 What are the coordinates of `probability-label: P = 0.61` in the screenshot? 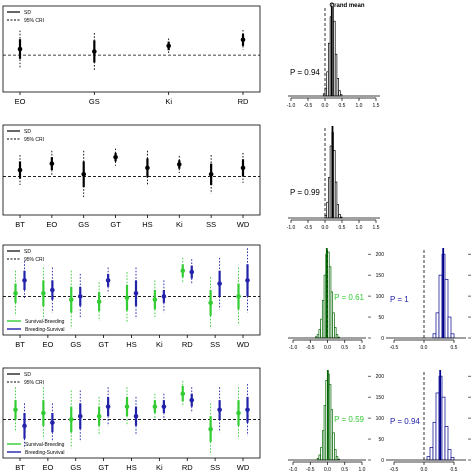 It's located at (349, 297).